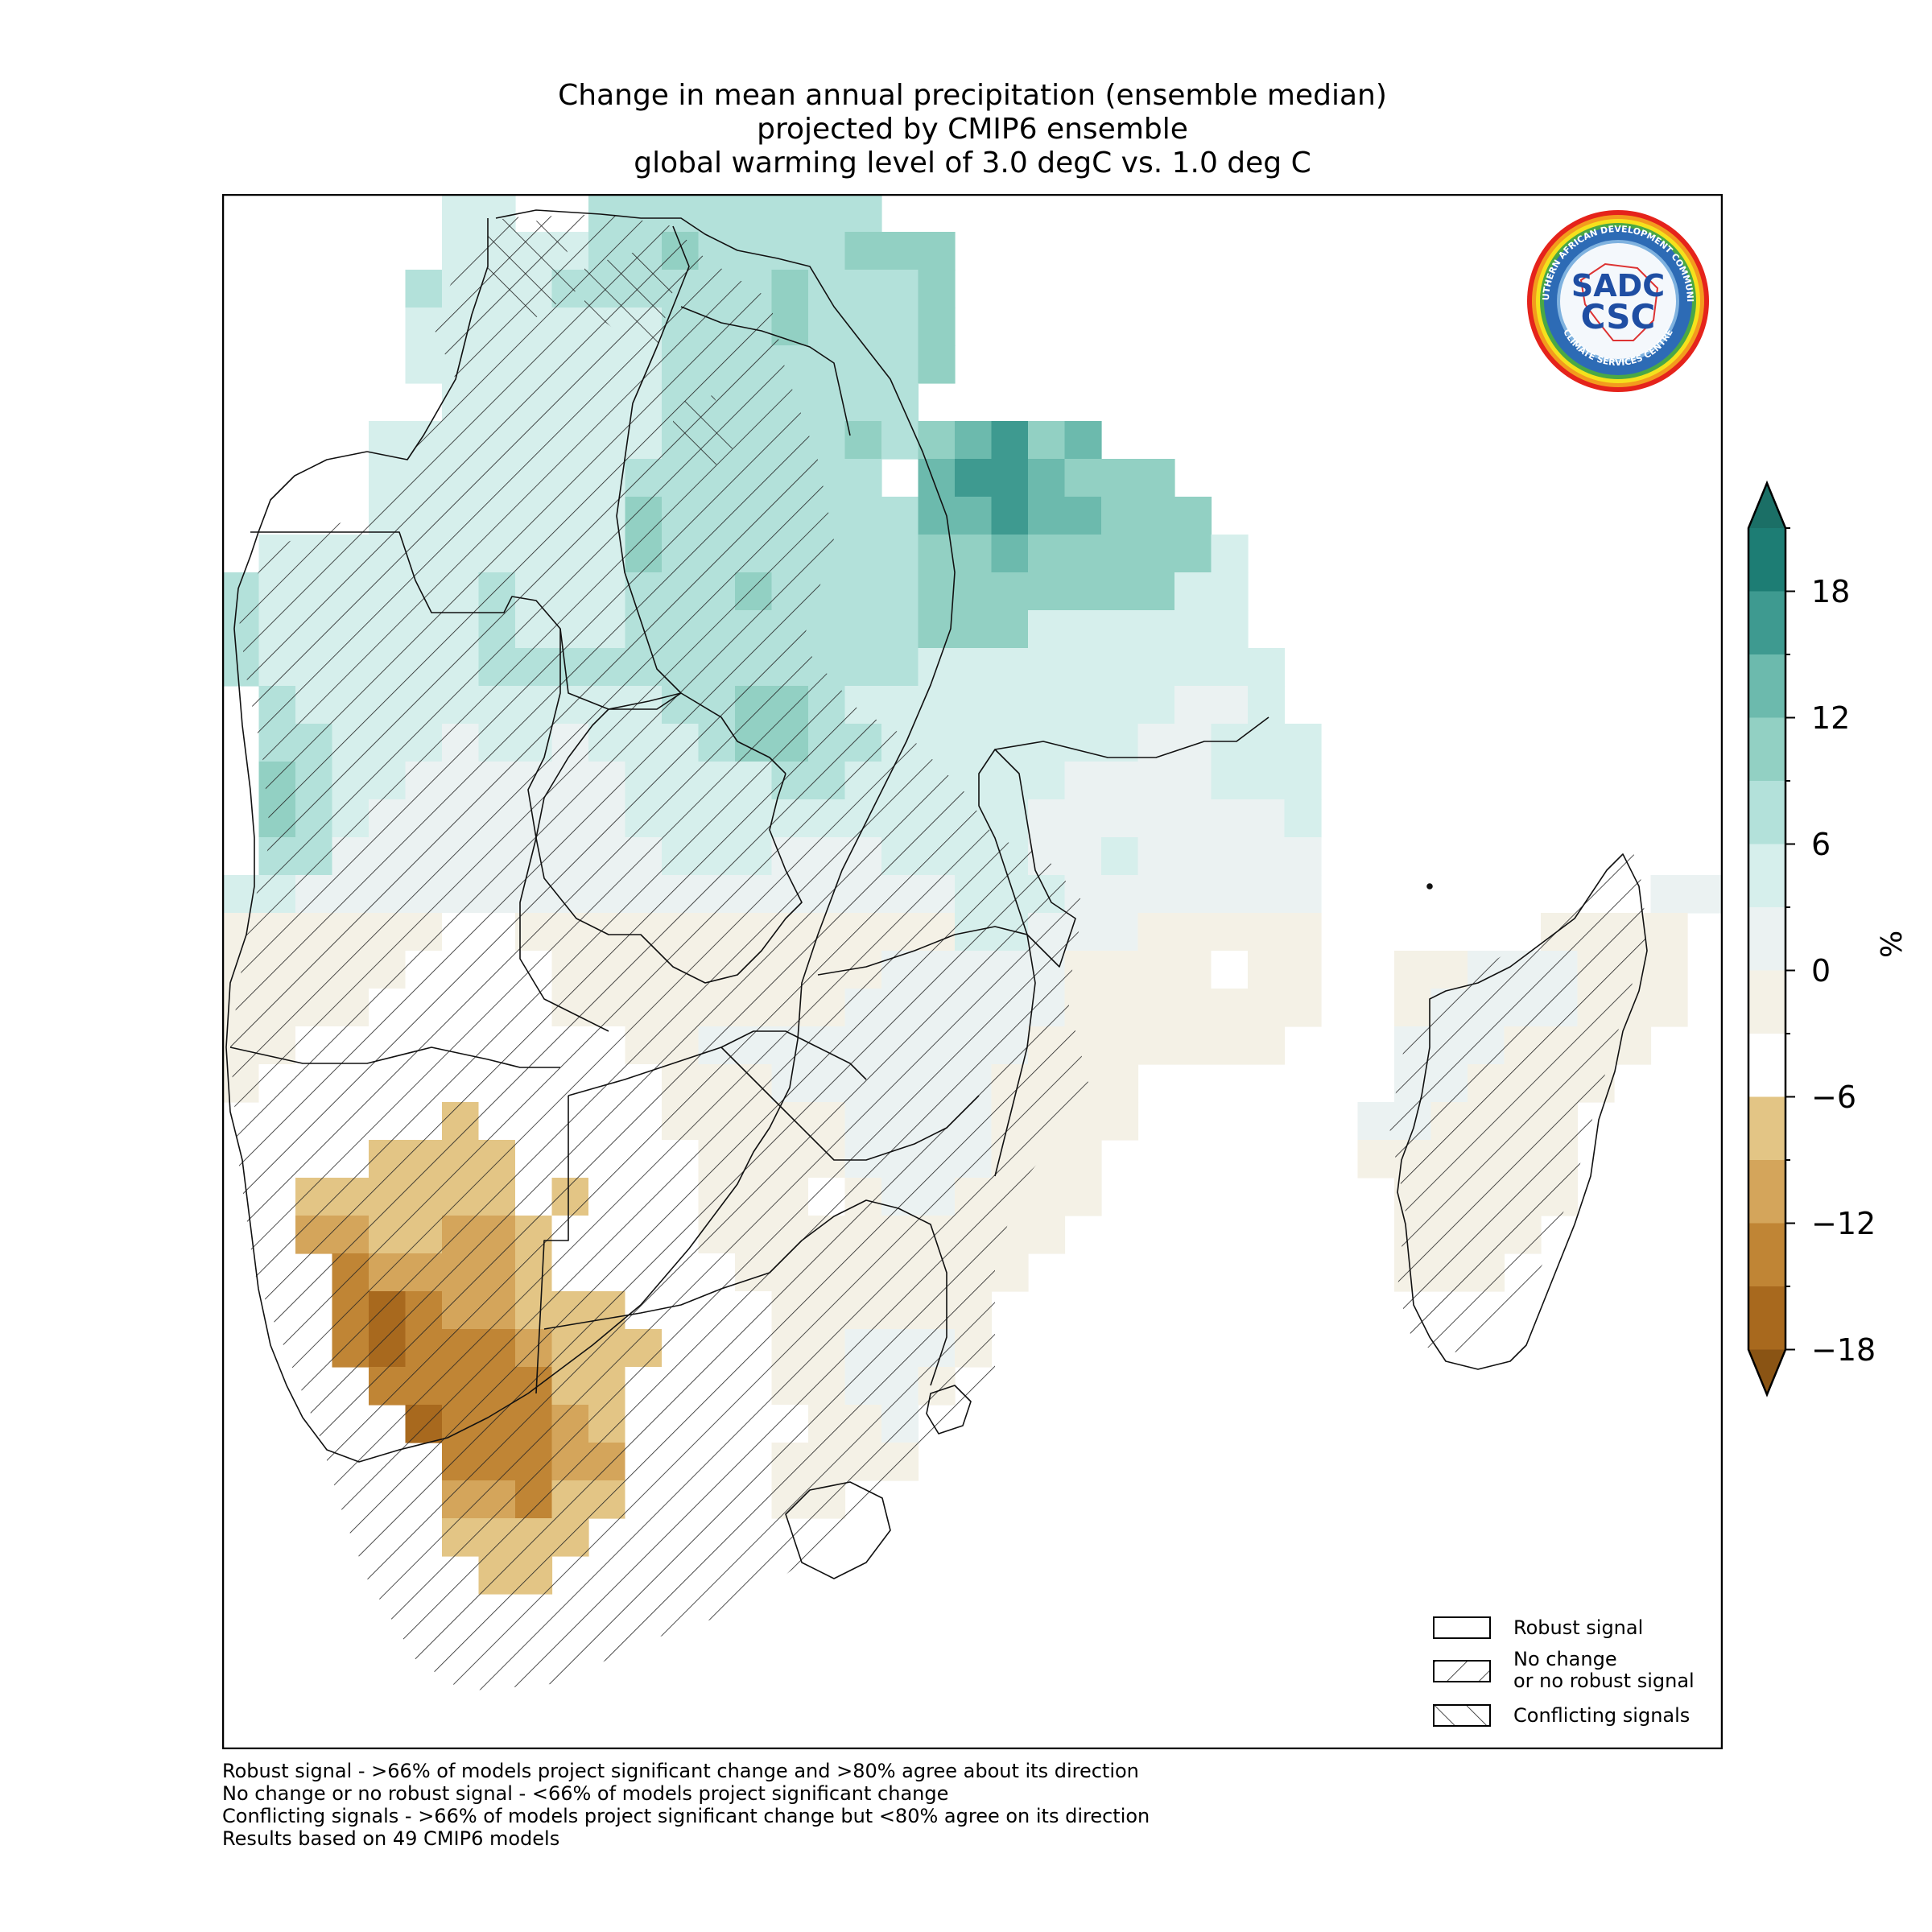 The height and width of the screenshot is (1932, 1932). What do you see at coordinates (1027, 858) in the screenshot?
I see `border-malawi` at bounding box center [1027, 858].